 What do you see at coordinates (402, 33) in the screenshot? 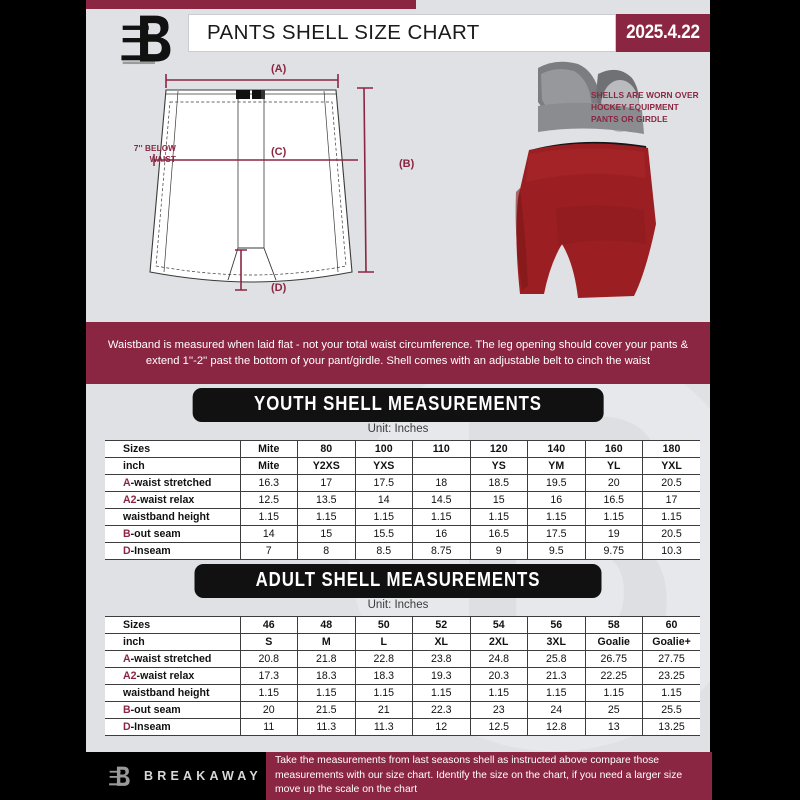
I see `title-box: PANTS SHELL SIZE CHART` at bounding box center [402, 33].